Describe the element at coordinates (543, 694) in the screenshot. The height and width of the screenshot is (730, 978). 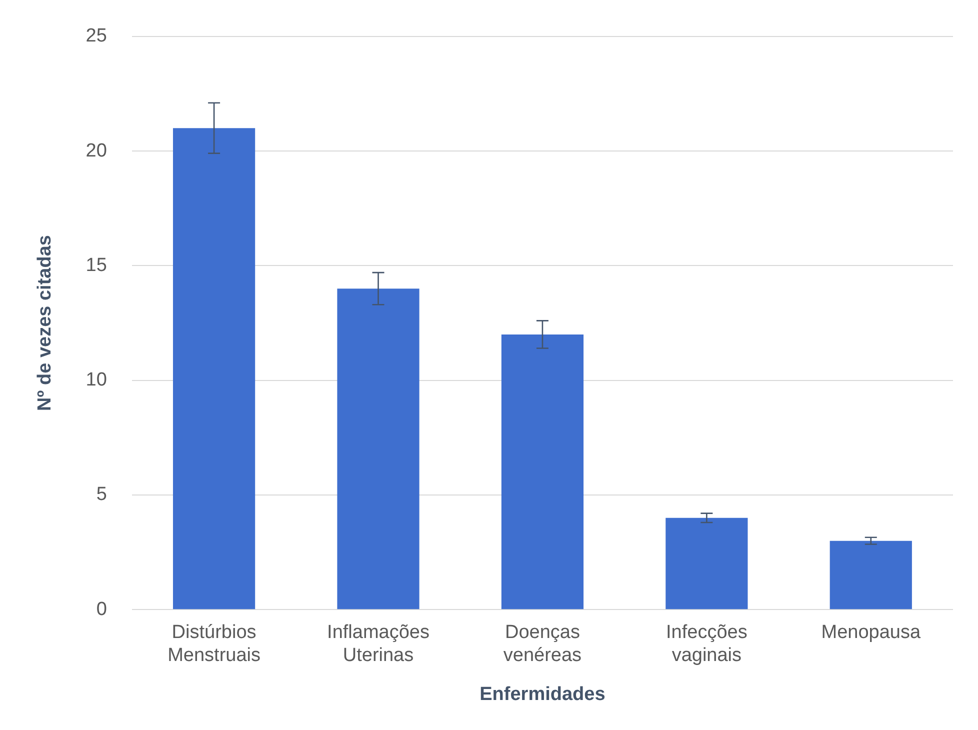
I see `x-axis-title: Enfermidades` at that location.